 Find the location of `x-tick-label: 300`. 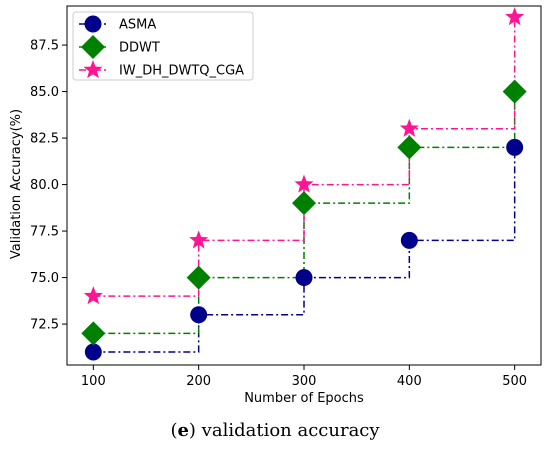

x-tick-label: 300 is located at coordinates (304, 381).